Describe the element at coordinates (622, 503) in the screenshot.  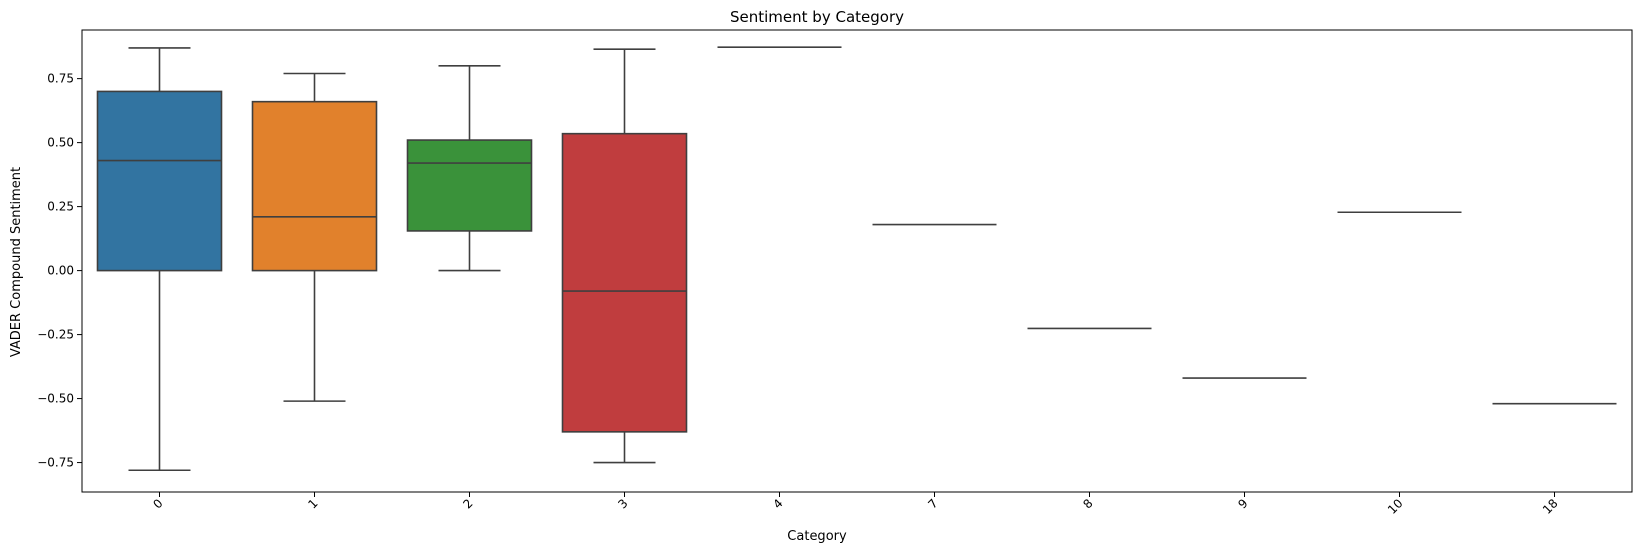
I see `x-tick-label: 3` at that location.